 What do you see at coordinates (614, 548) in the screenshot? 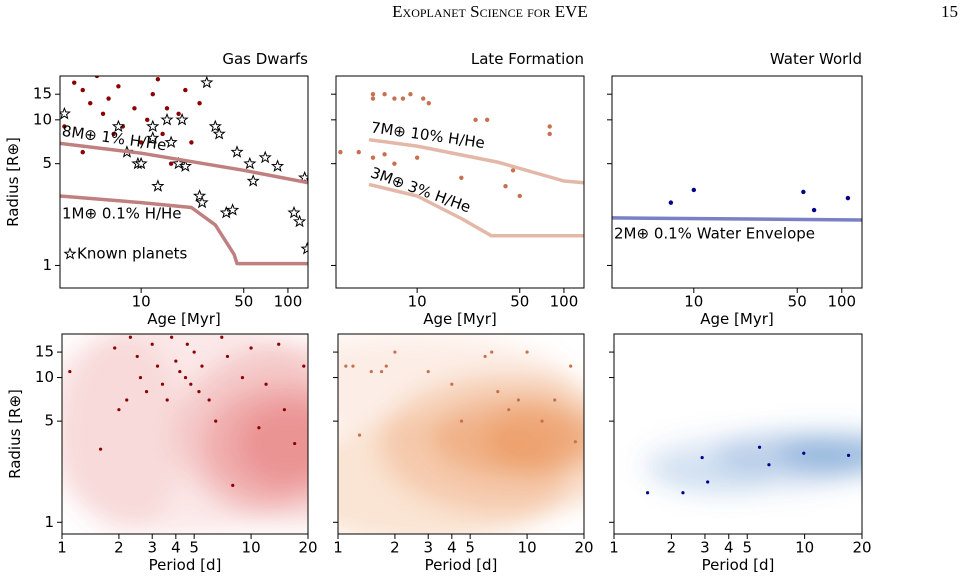
I see `x-tick-label: 1` at bounding box center [614, 548].